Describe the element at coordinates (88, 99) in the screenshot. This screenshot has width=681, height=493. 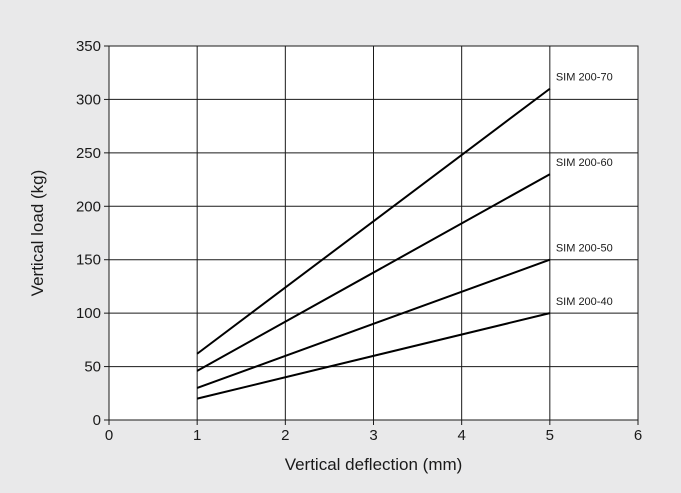
I see `y-tick-label-300: 300` at that location.